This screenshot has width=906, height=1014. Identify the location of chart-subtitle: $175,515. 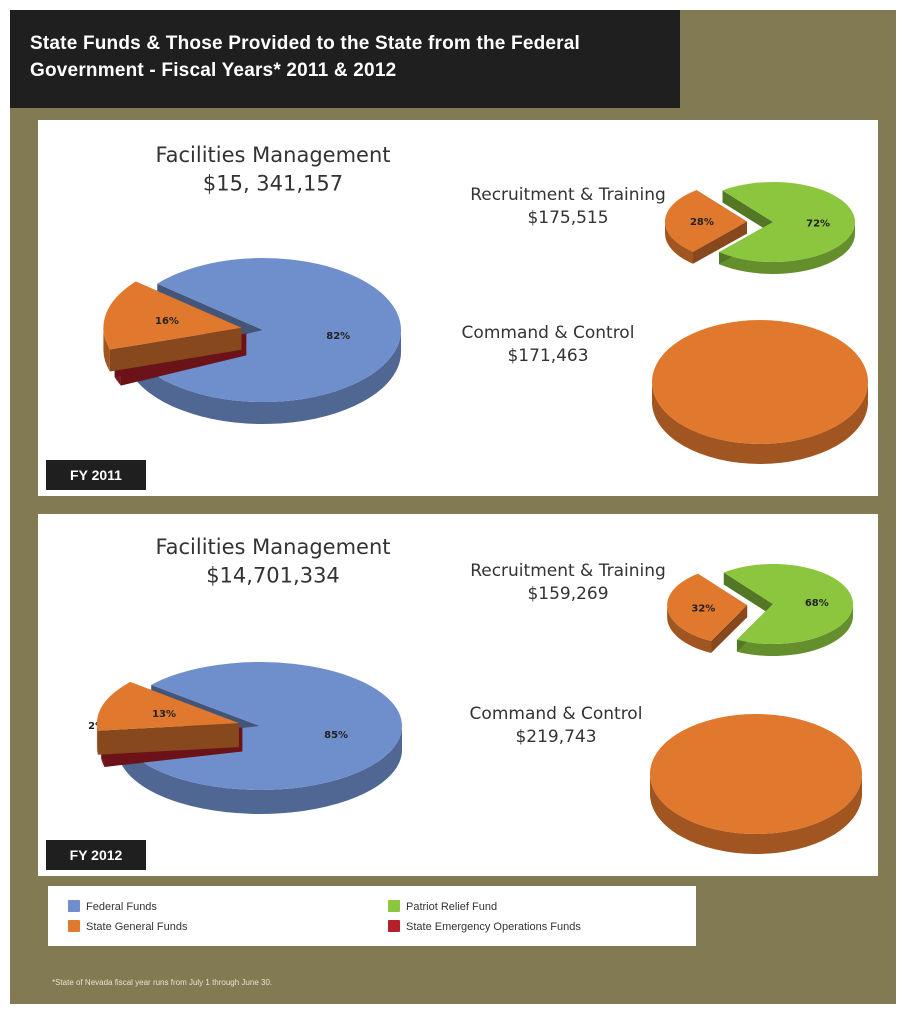
(567, 218).